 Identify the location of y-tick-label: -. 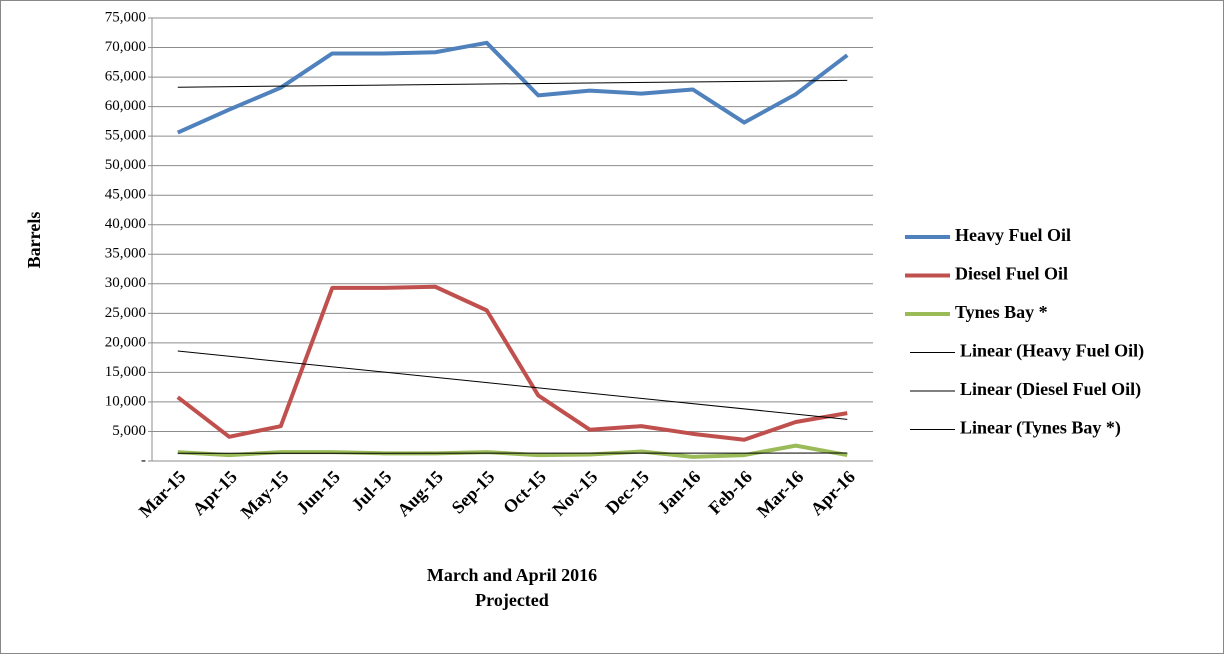
(143, 460).